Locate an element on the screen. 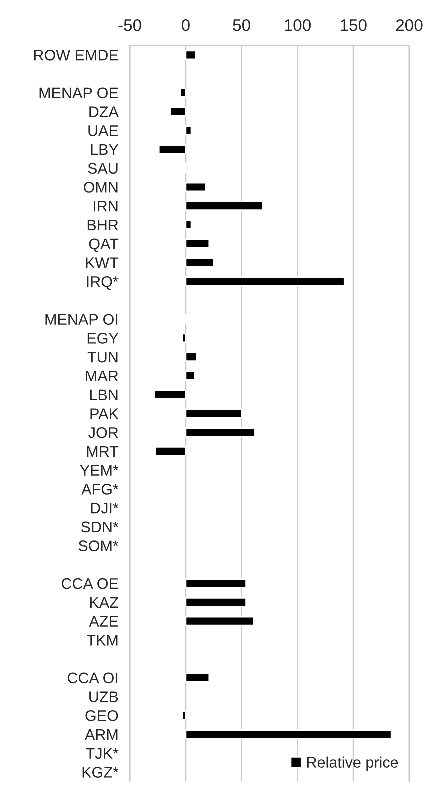 The image size is (425, 788). y-tick-label: CCA OI is located at coordinates (93, 678).